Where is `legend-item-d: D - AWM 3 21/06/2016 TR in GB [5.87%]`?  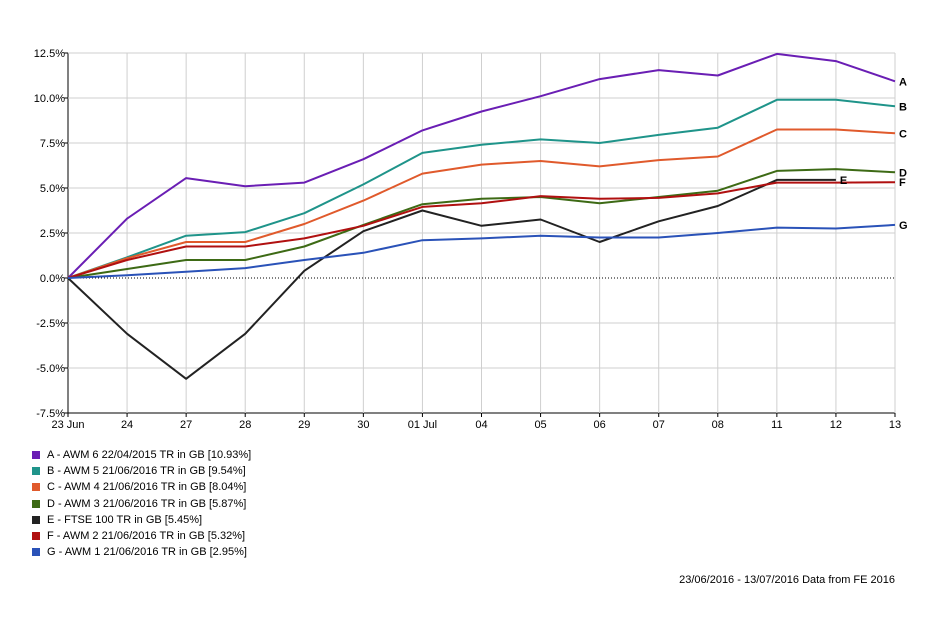
legend-item-d: D - AWM 3 21/06/2016 TR in GB [5.87%] is located at coordinates (141, 504).